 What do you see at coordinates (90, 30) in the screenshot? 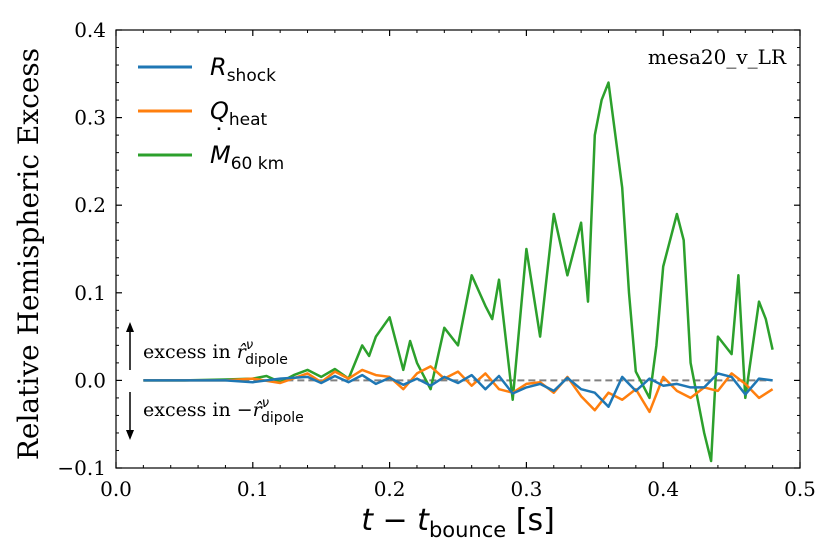
I see `y-tick-label: 0.4` at bounding box center [90, 30].